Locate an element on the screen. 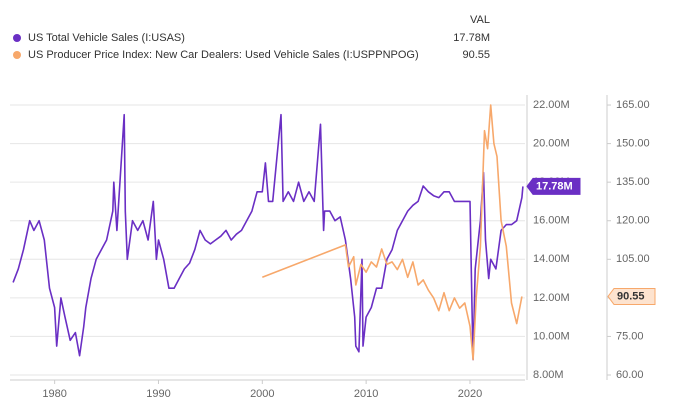 This screenshot has height=412, width=700. y2-tick-label: 165.00 is located at coordinates (633, 105).